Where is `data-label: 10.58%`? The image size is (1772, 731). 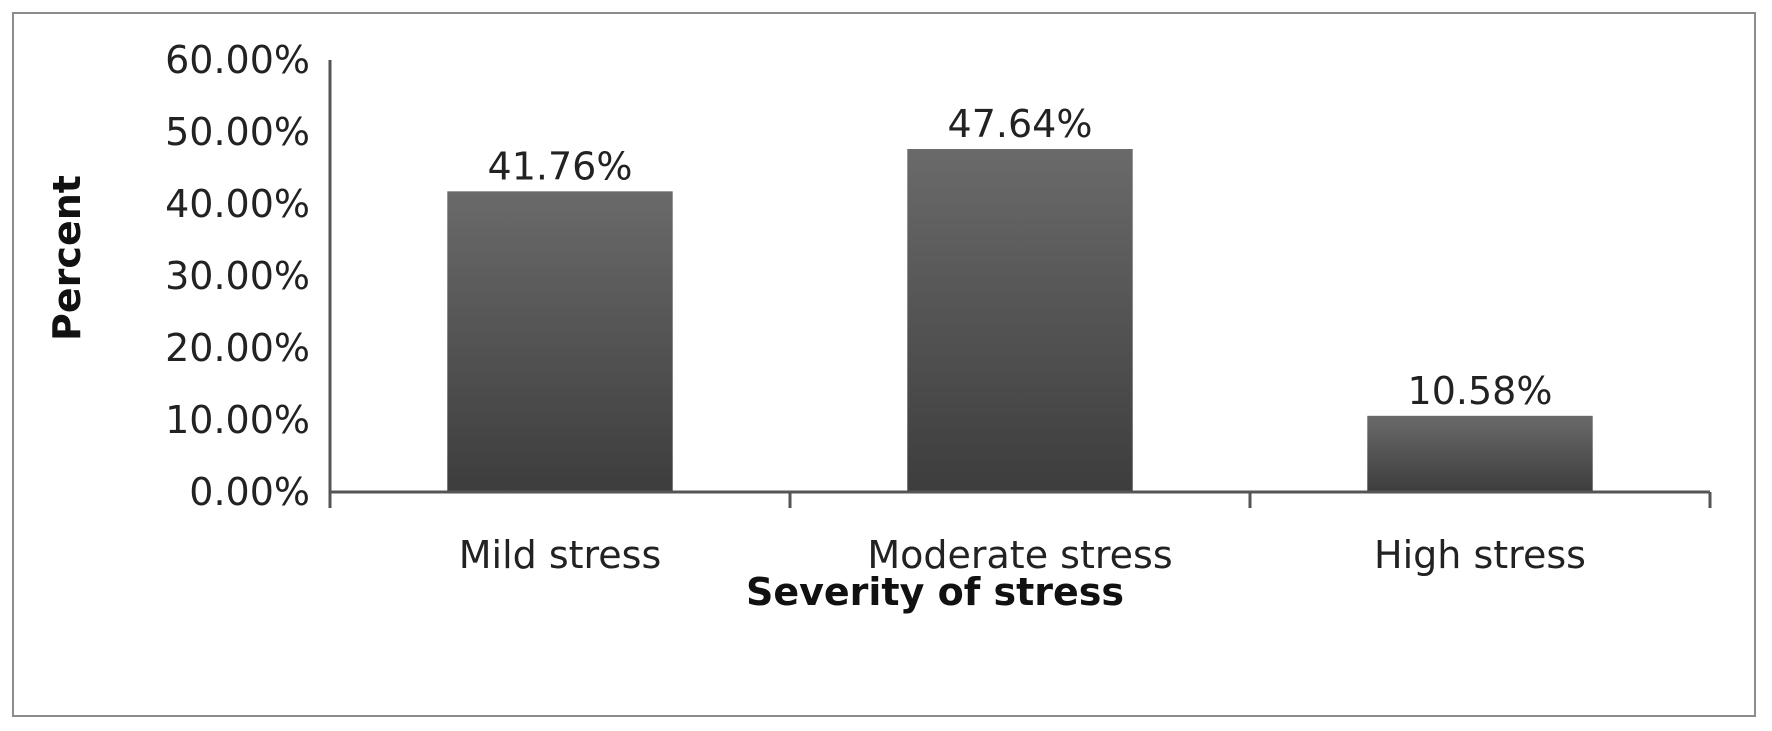
data-label: 10.58% is located at coordinates (1480, 391).